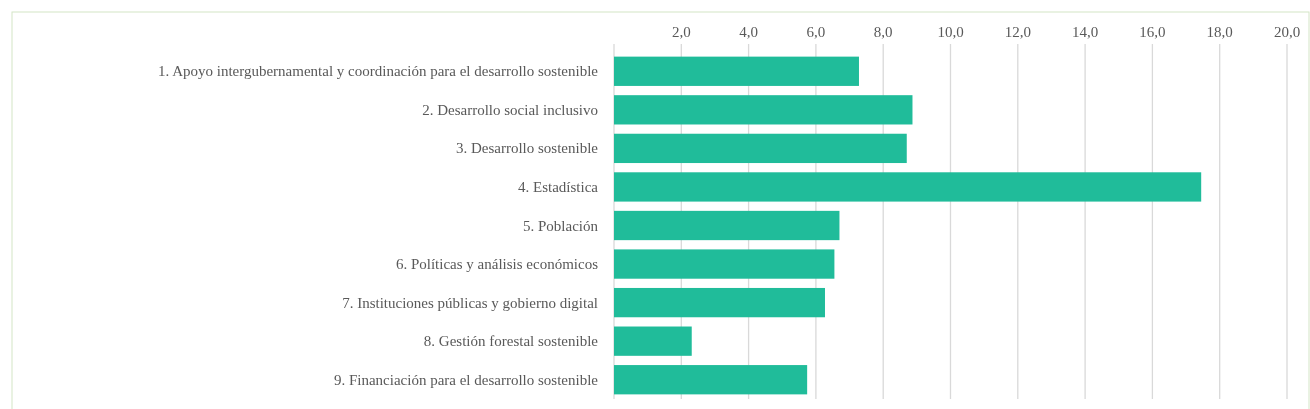 Image resolution: width=1310 pixels, height=409 pixels. Describe the element at coordinates (561, 225) in the screenshot. I see `y-tick-label: 5. Población` at that location.